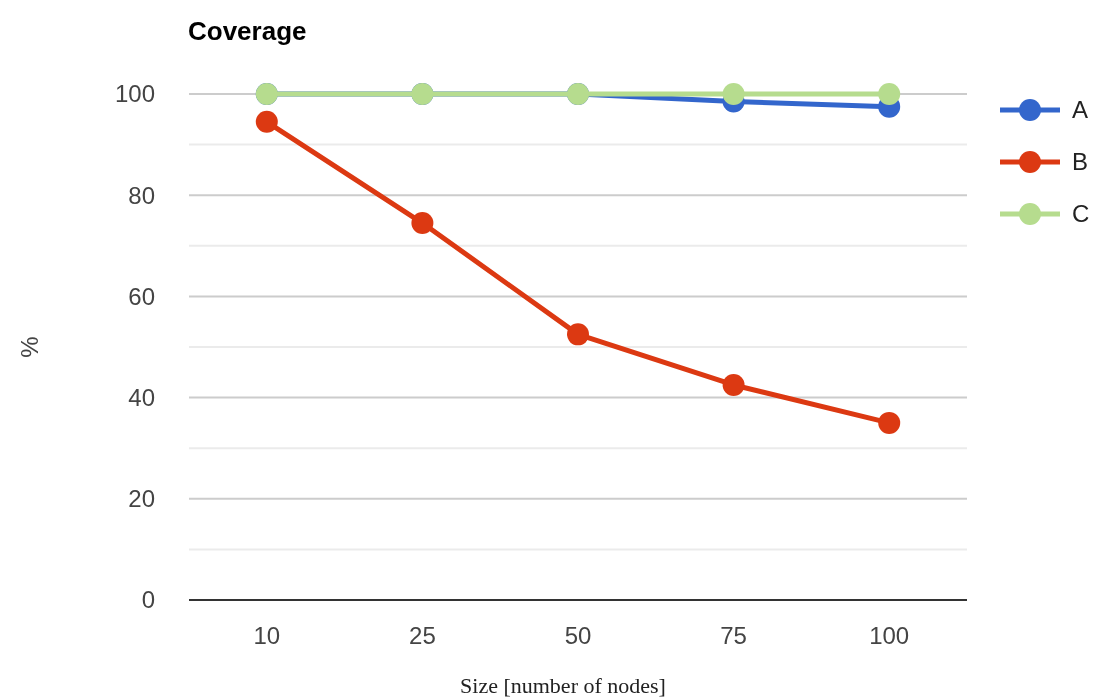 The width and height of the screenshot is (1099, 697). What do you see at coordinates (1081, 214) in the screenshot?
I see `legend-label: C` at bounding box center [1081, 214].